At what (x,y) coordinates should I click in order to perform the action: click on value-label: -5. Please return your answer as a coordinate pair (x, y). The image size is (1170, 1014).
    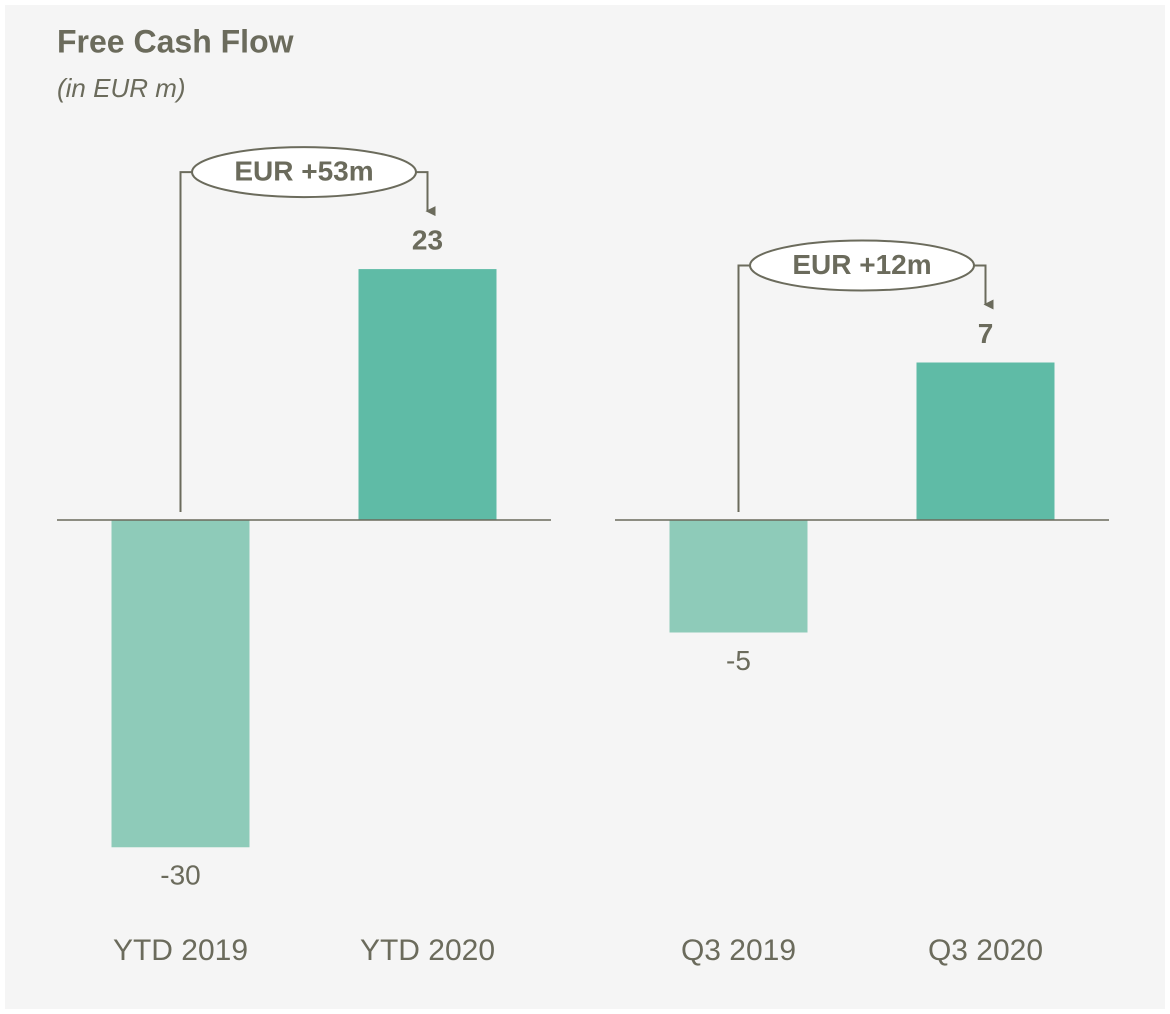
    Looking at the image, I should click on (738, 660).